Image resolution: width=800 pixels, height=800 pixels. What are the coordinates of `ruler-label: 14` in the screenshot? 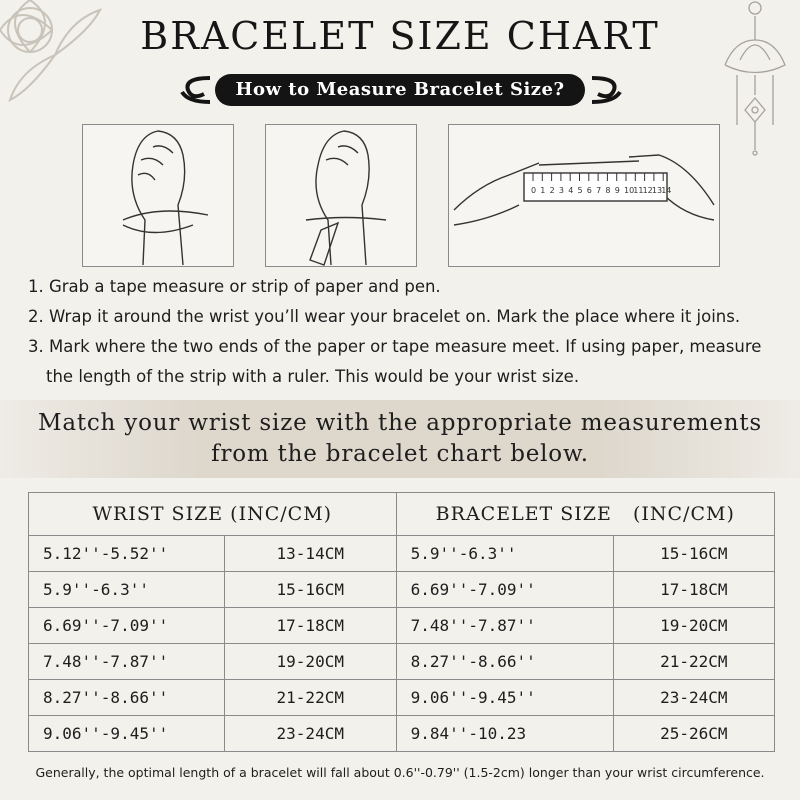 It's located at (666, 190).